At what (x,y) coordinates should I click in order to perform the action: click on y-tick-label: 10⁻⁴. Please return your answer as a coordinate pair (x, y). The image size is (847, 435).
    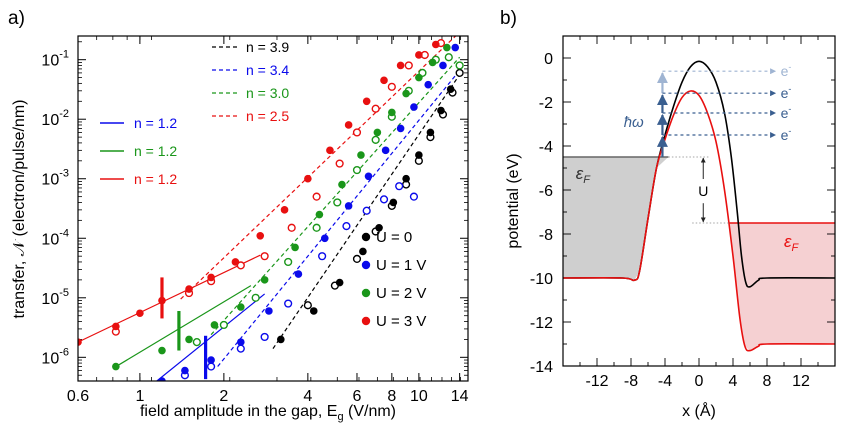
    Looking at the image, I should click on (55, 237).